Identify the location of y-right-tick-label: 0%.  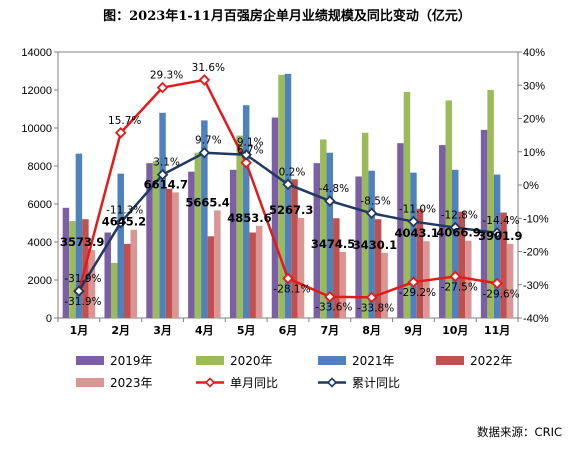
(531, 186).